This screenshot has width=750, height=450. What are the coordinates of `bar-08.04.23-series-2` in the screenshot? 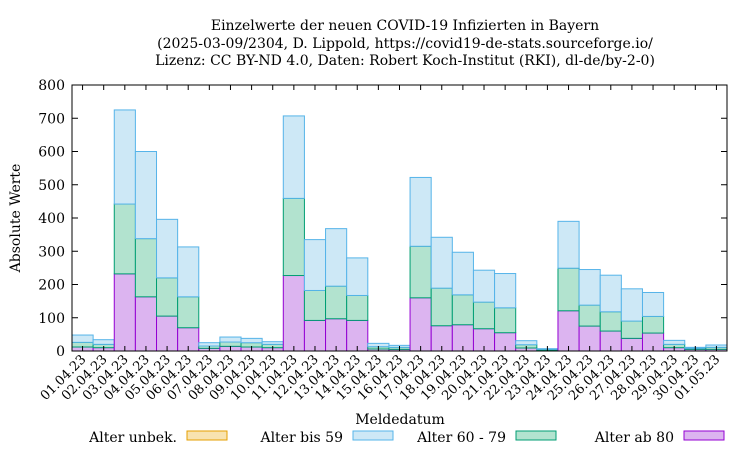 It's located at (230, 339).